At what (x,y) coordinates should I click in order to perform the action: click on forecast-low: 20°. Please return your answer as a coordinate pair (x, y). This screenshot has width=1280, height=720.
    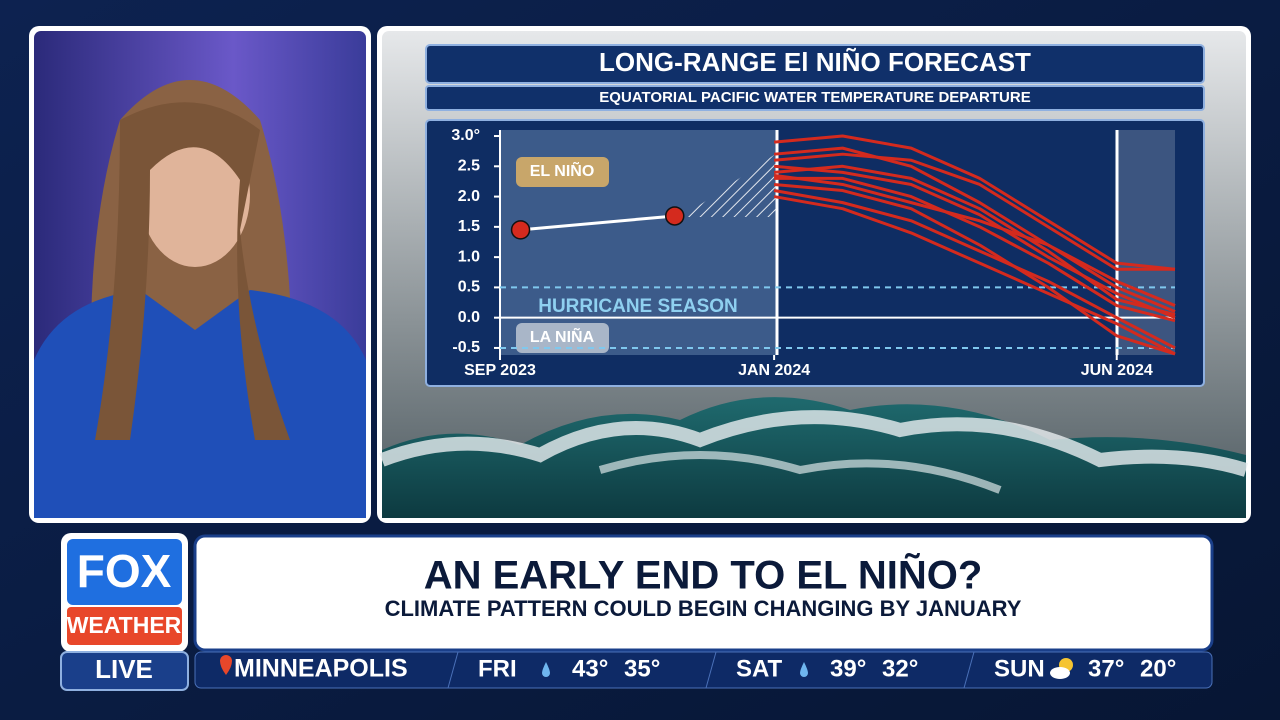
    Looking at the image, I should click on (1158, 668).